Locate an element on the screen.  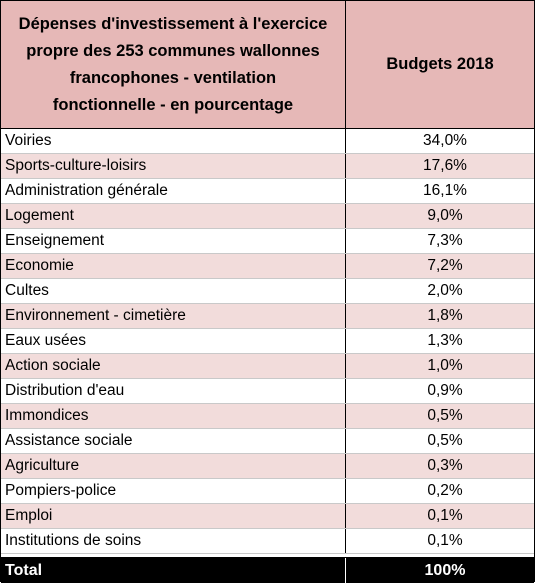
table-row: Logement 9,0% is located at coordinates (267, 216).